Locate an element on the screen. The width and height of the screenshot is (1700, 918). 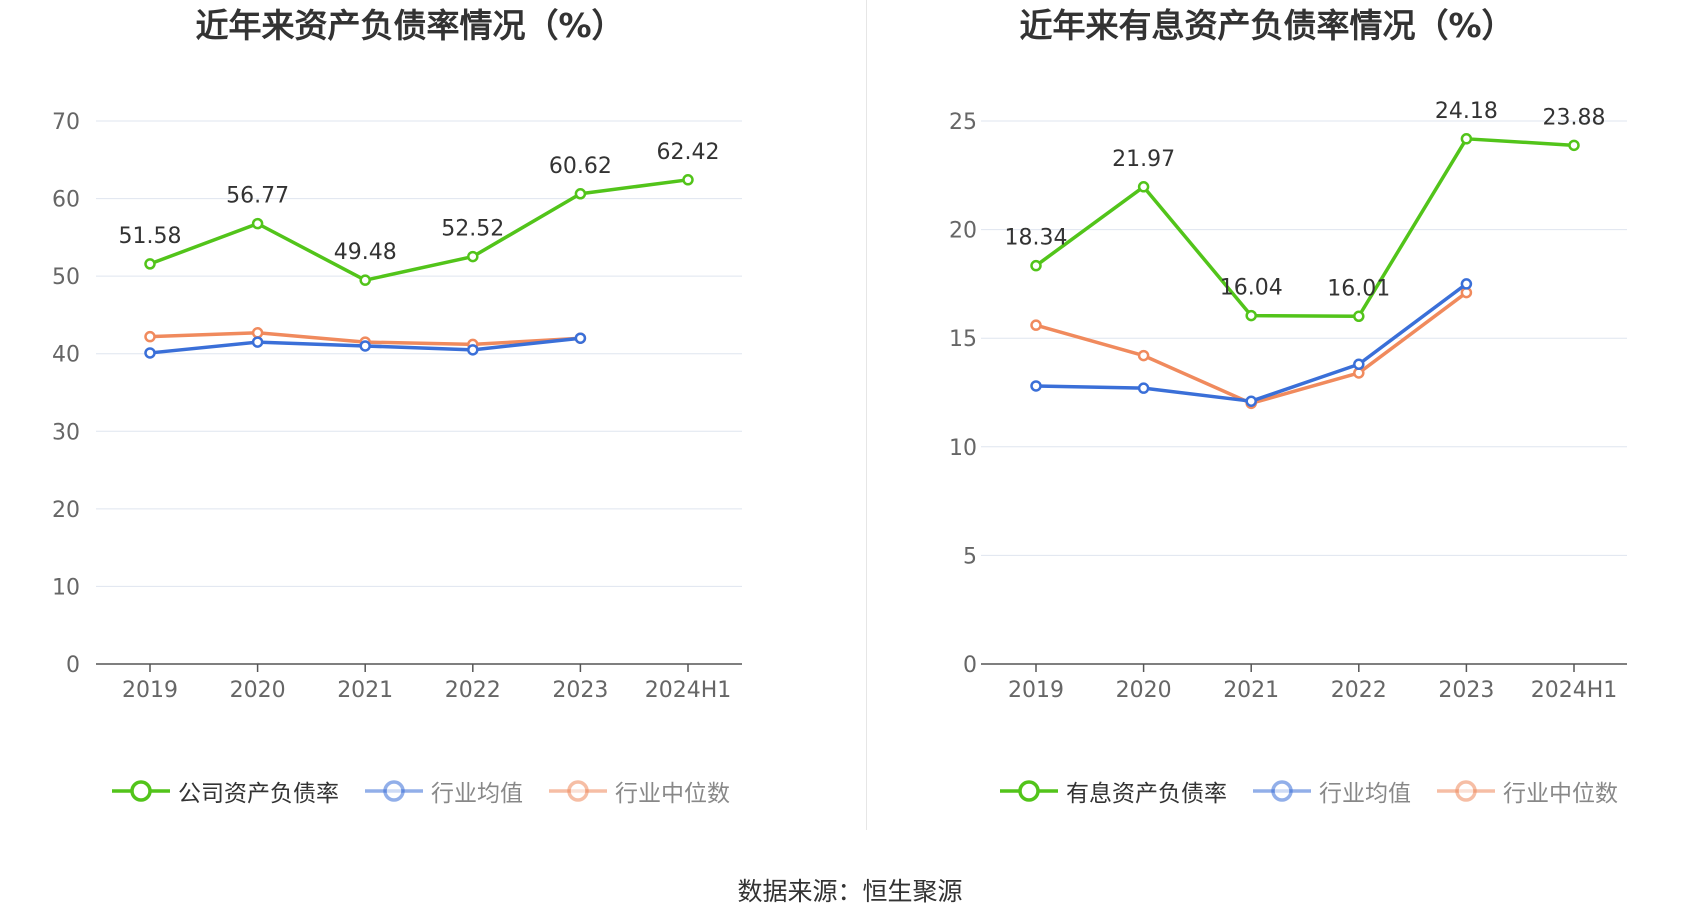
data-label: 24.18 is located at coordinates (1466, 111).